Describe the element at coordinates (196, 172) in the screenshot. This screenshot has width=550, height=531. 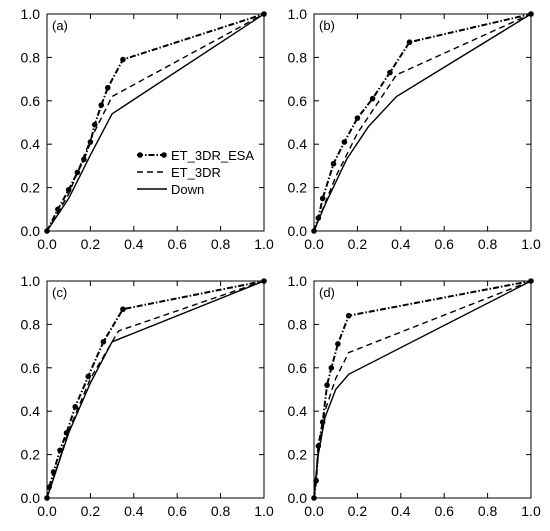
I see `legend-label: ET_3DR` at that location.